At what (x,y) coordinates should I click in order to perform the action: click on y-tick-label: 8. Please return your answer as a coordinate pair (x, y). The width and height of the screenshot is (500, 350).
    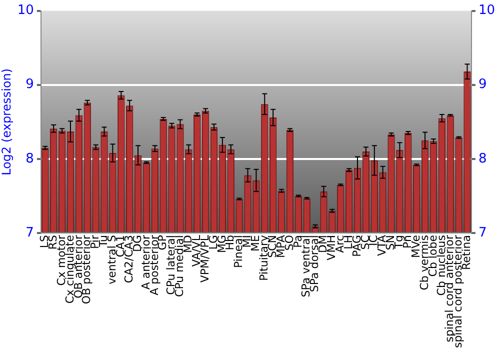
    Looking at the image, I should click on (30, 158).